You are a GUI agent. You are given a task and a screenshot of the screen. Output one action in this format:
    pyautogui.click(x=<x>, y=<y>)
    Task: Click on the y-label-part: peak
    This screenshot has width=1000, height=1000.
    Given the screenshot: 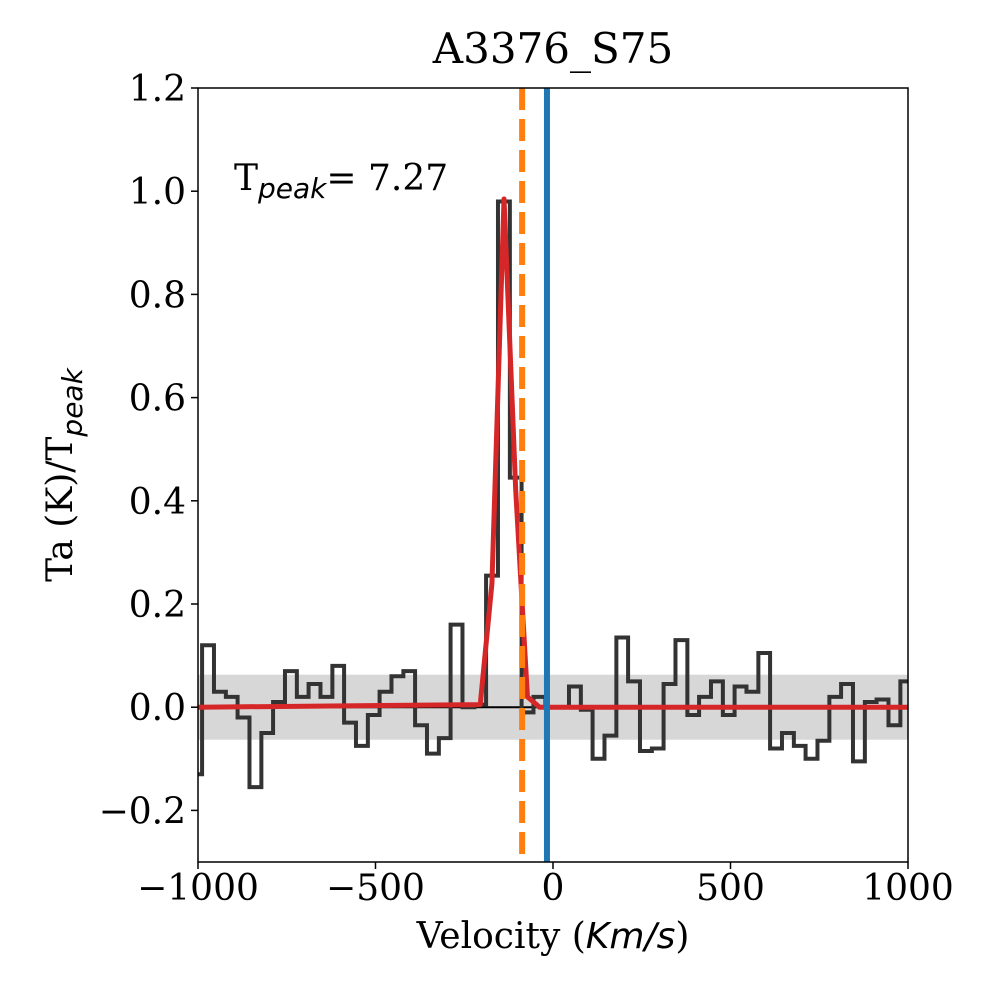 What is the action you would take?
    pyautogui.click(x=72, y=401)
    